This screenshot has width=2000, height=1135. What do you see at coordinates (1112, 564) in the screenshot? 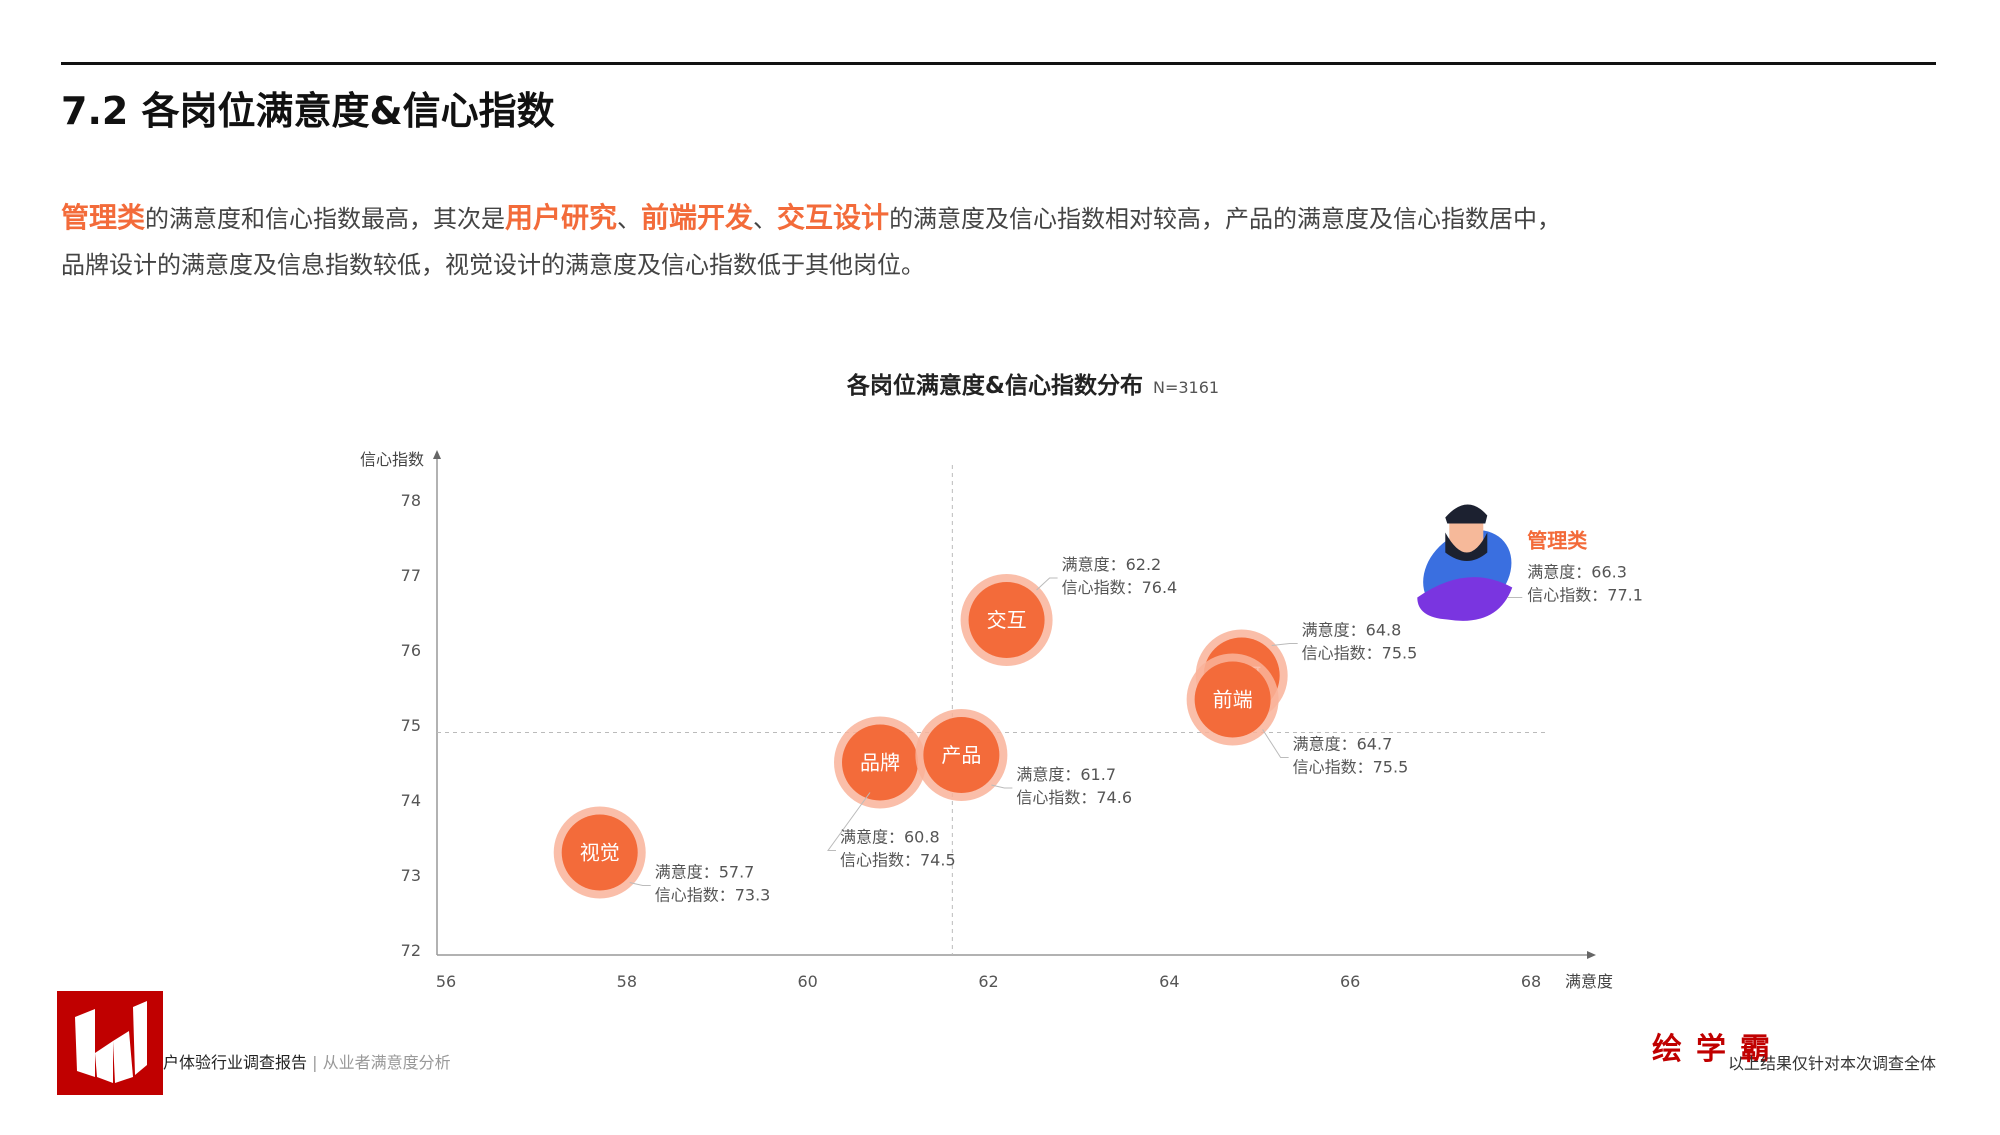
I see `satisfaction-value: 满意度：62.2` at bounding box center [1112, 564].